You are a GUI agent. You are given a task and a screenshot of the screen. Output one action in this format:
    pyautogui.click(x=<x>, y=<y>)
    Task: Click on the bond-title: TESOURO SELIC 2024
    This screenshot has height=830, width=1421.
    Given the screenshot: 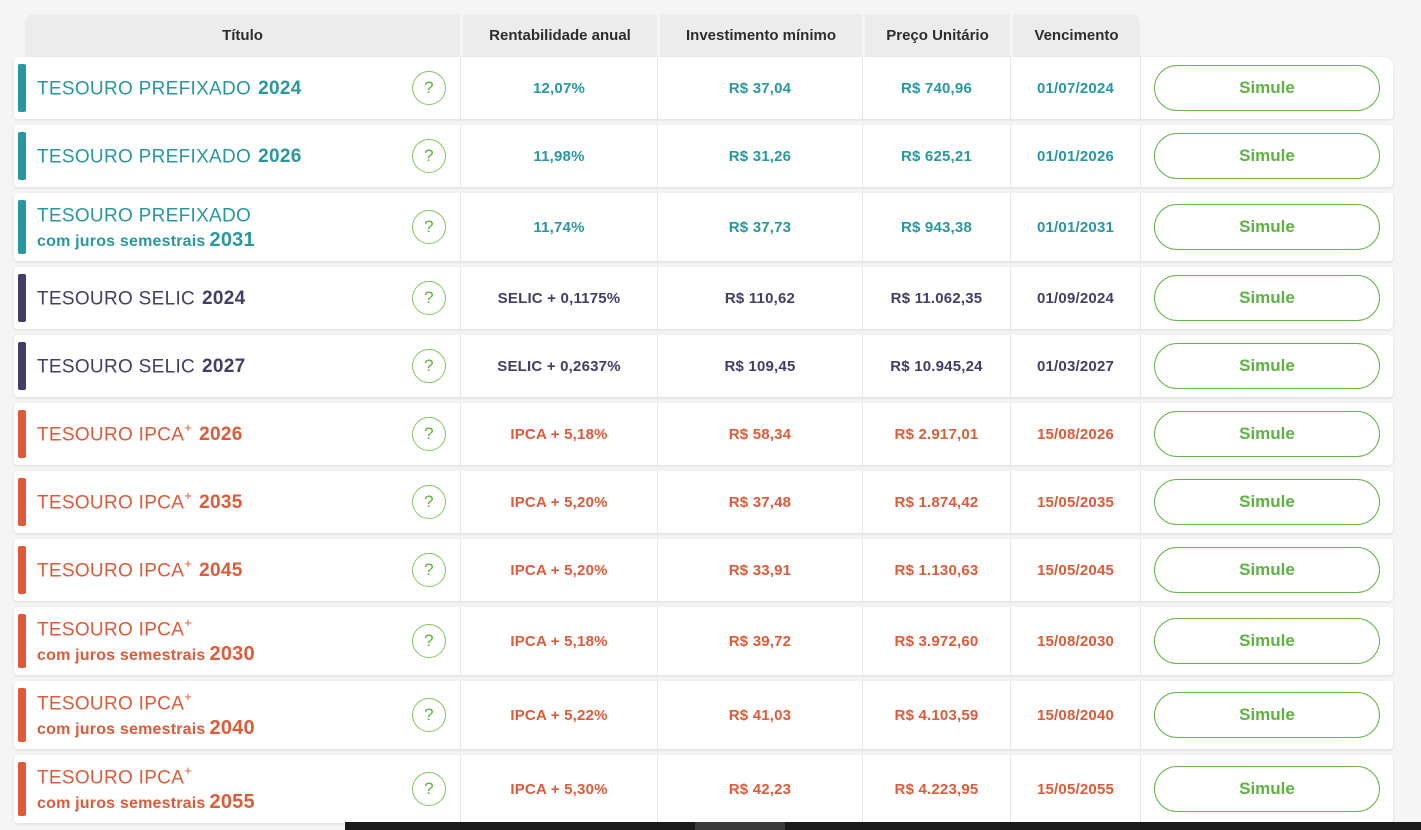 What is the action you would take?
    pyautogui.click(x=141, y=298)
    